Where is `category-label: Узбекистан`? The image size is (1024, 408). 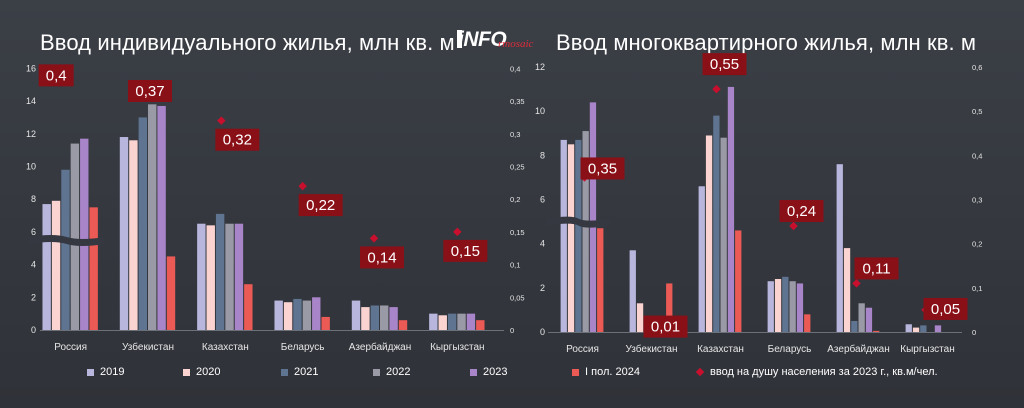 category-label: Узбекистан is located at coordinates (652, 349).